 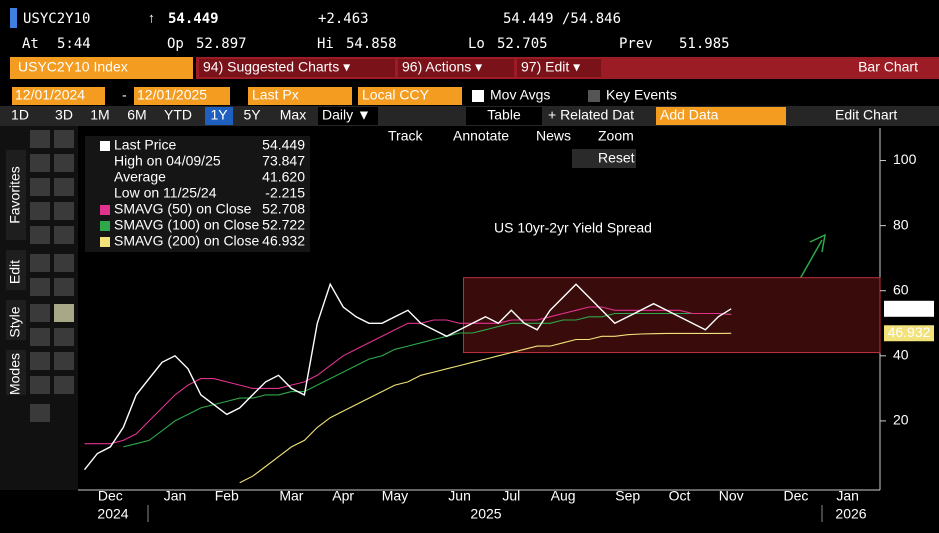 What do you see at coordinates (905, 159) in the screenshot?
I see `y-tick-label: 100` at bounding box center [905, 159].